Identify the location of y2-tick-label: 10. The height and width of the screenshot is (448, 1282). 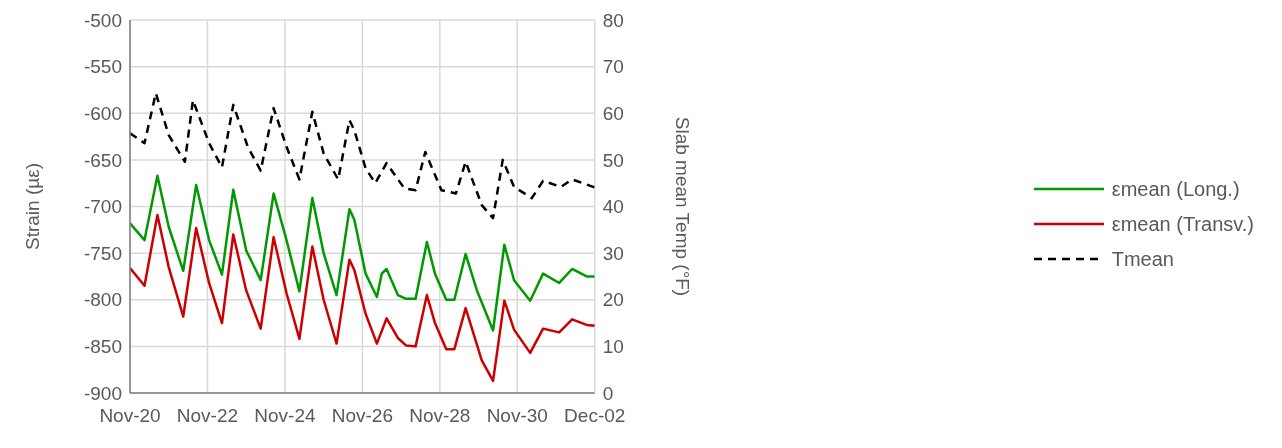
(613, 347).